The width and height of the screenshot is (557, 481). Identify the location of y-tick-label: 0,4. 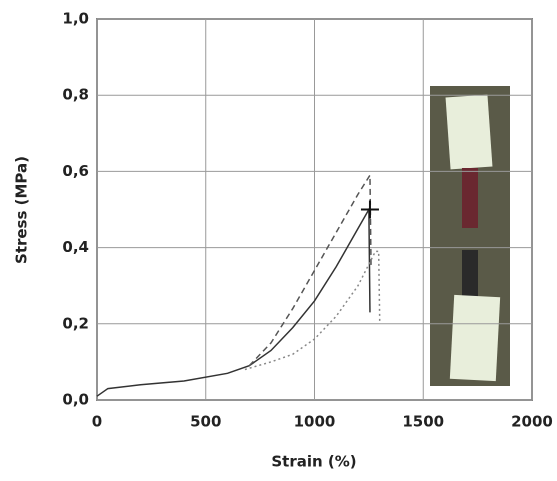
(75, 247).